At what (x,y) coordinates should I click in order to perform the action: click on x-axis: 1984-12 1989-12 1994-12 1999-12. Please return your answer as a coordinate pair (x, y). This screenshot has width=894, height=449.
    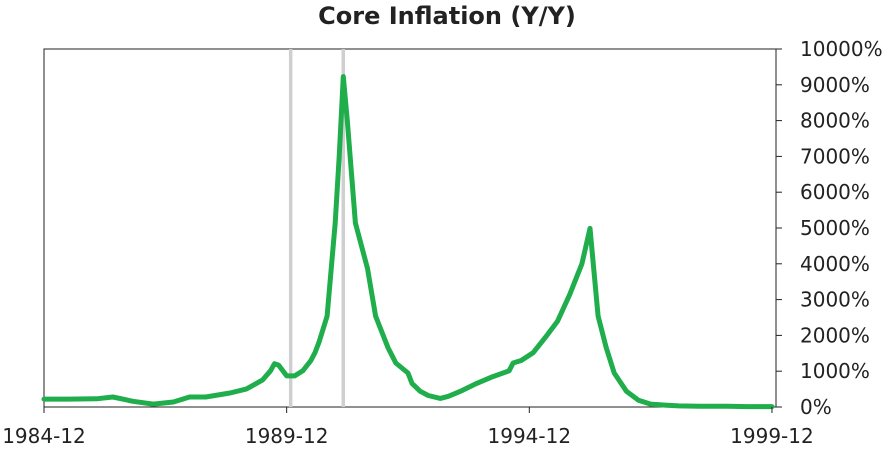
    Looking at the image, I should click on (408, 427).